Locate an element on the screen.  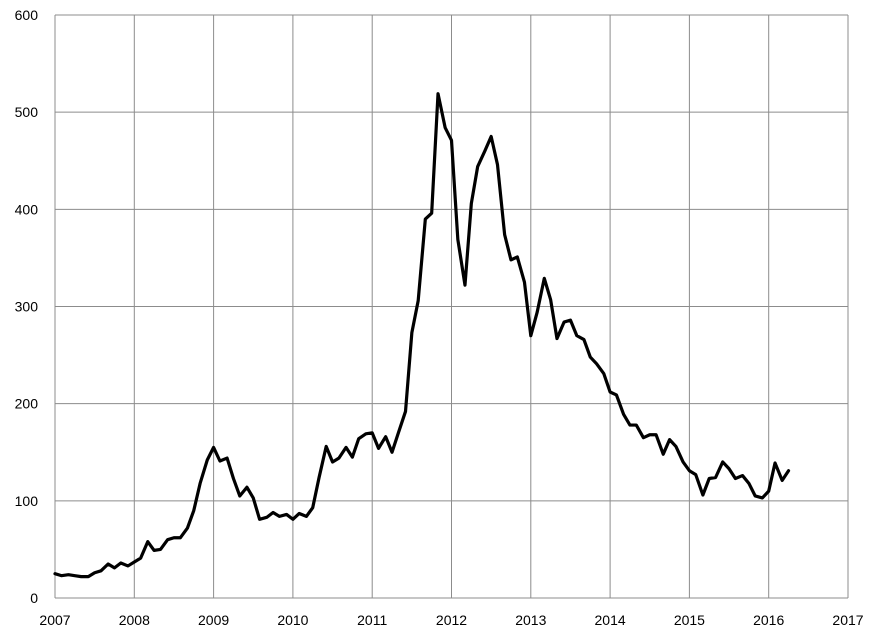
x-tick-label: 2015 is located at coordinates (689, 620).